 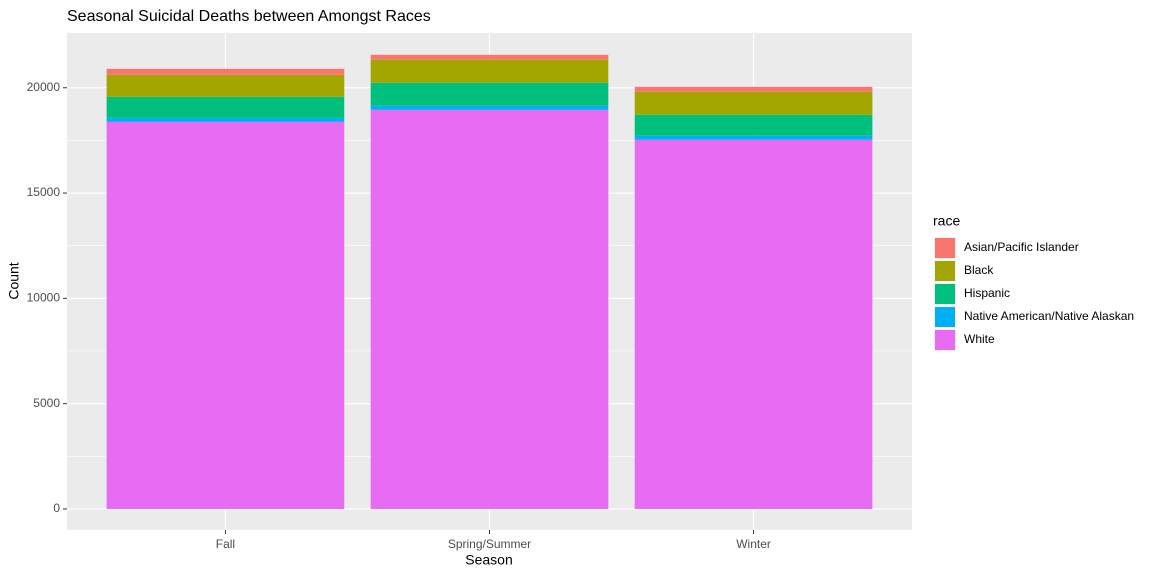 I want to click on legend-label: White, so click(x=979, y=339).